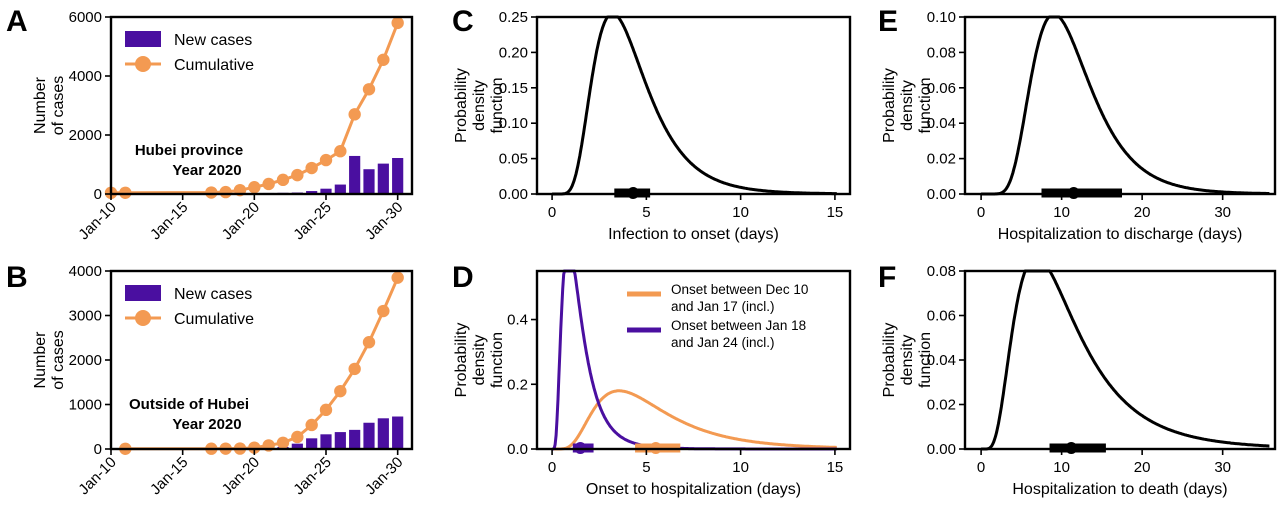 The height and width of the screenshot is (509, 1280). What do you see at coordinates (189, 150) in the screenshot?
I see `annotation-region: Hubei province` at bounding box center [189, 150].